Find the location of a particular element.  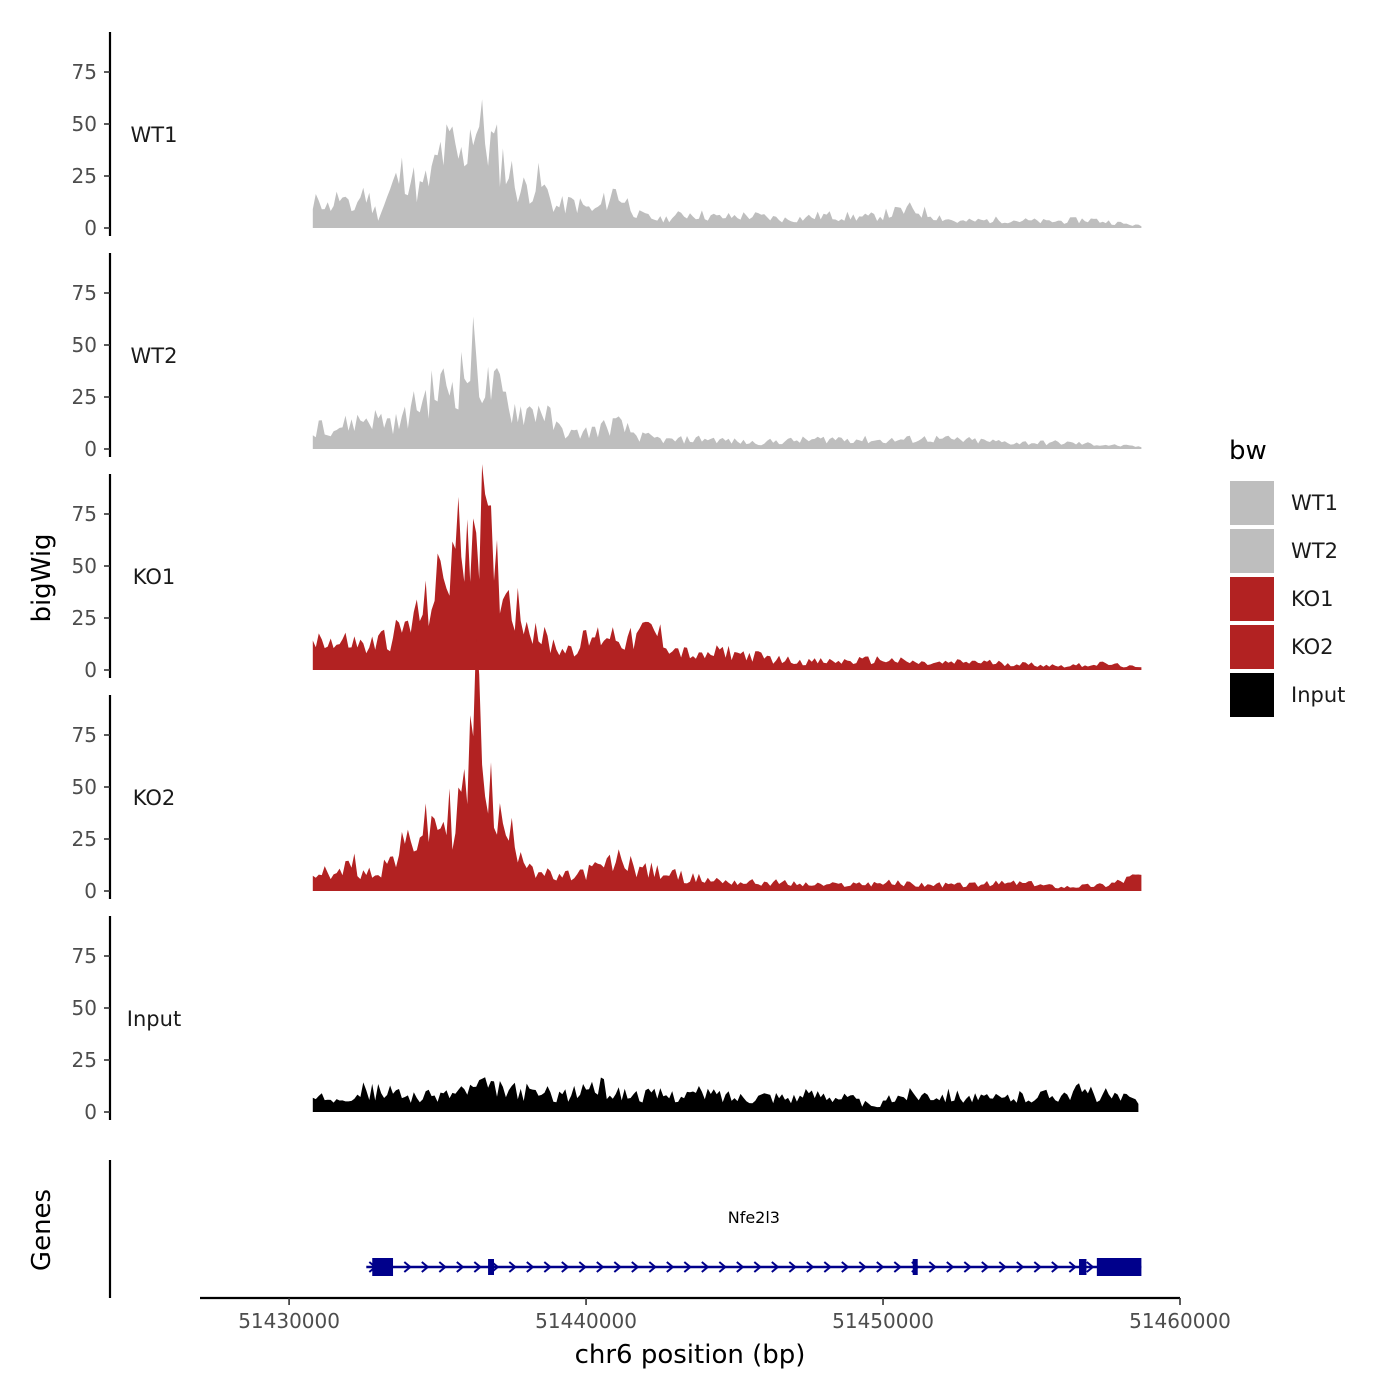

track-label: Input is located at coordinates (154, 1019).